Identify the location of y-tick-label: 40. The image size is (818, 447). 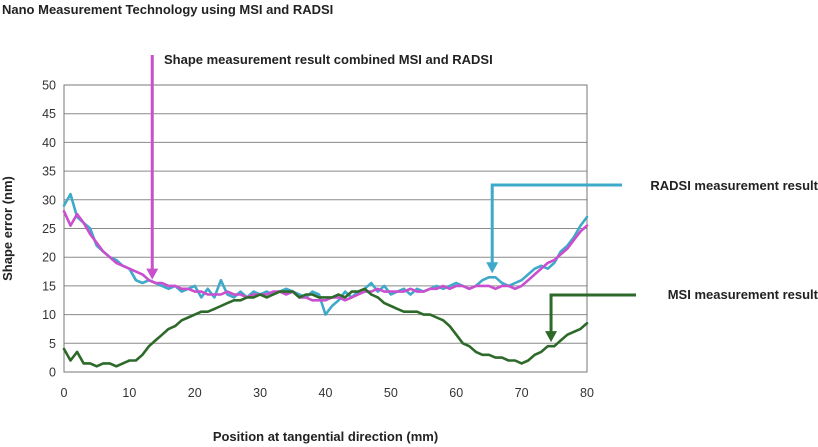
(49, 143).